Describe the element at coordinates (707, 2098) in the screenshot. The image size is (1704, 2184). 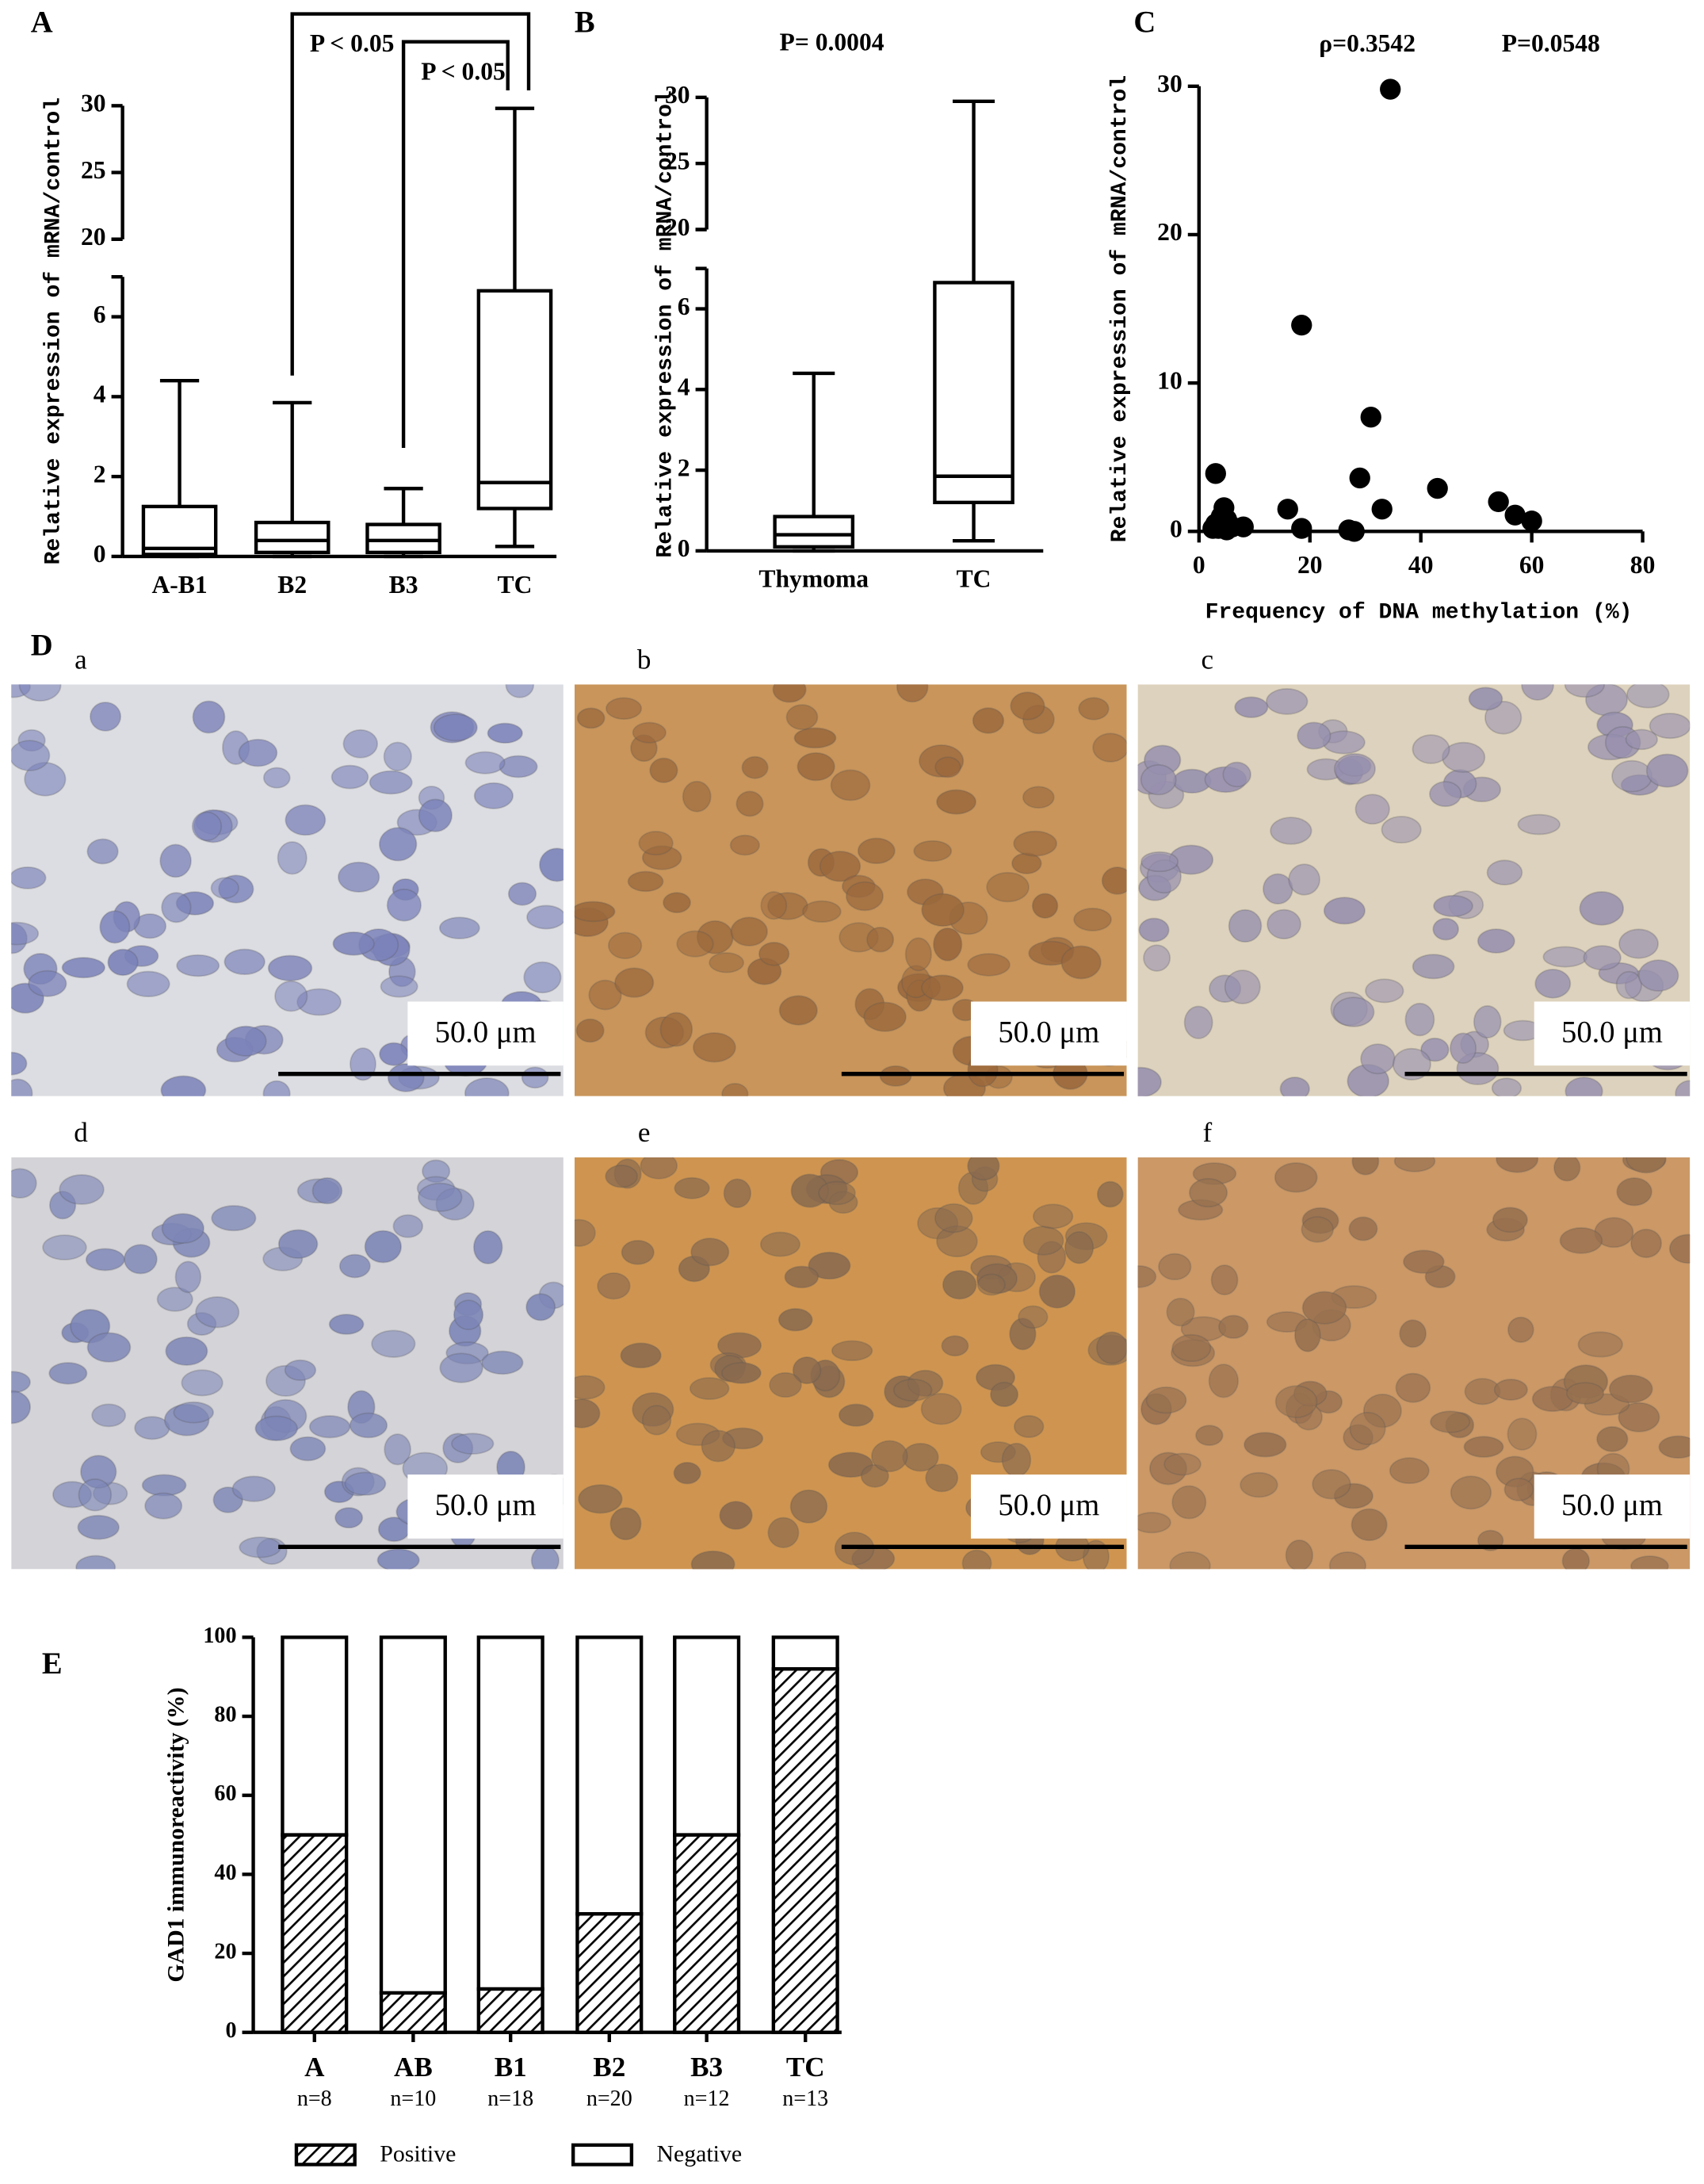
I see `sample-size-label: n=12` at that location.